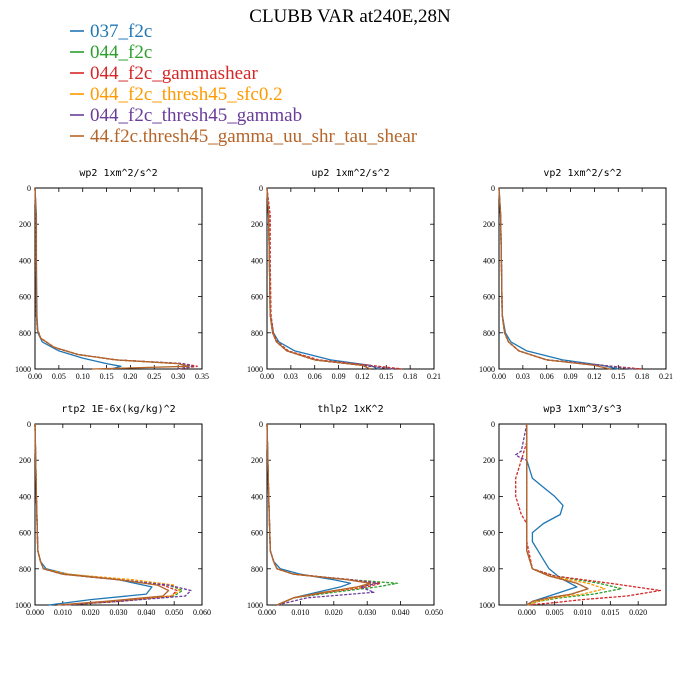  What do you see at coordinates (196, 115) in the screenshot?
I see `legend-label: 044_f2c_thresh45_gammab` at bounding box center [196, 115].